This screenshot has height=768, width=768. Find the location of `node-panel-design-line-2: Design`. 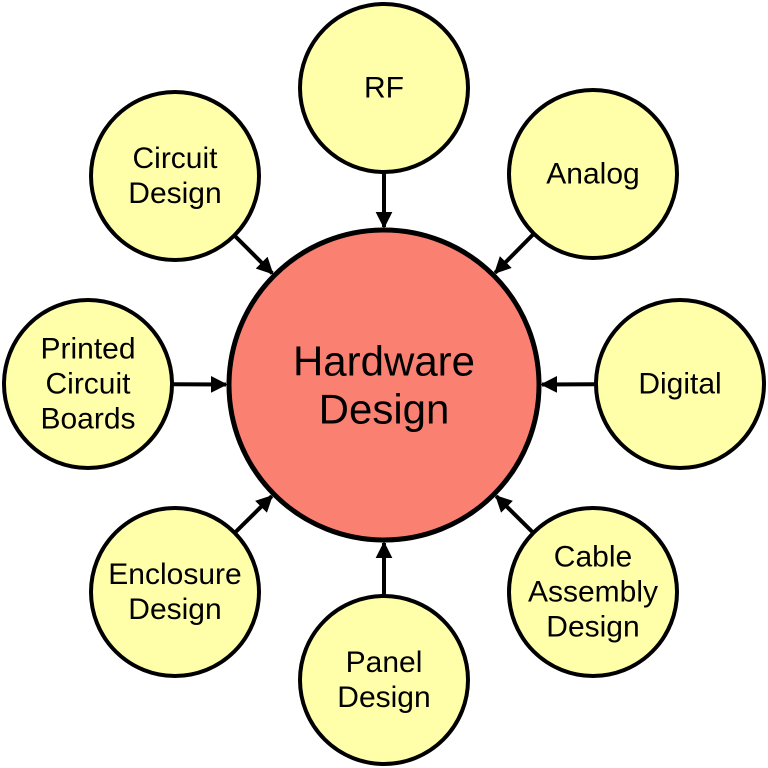

node-panel-design-line-2: Design is located at coordinates (383, 697).